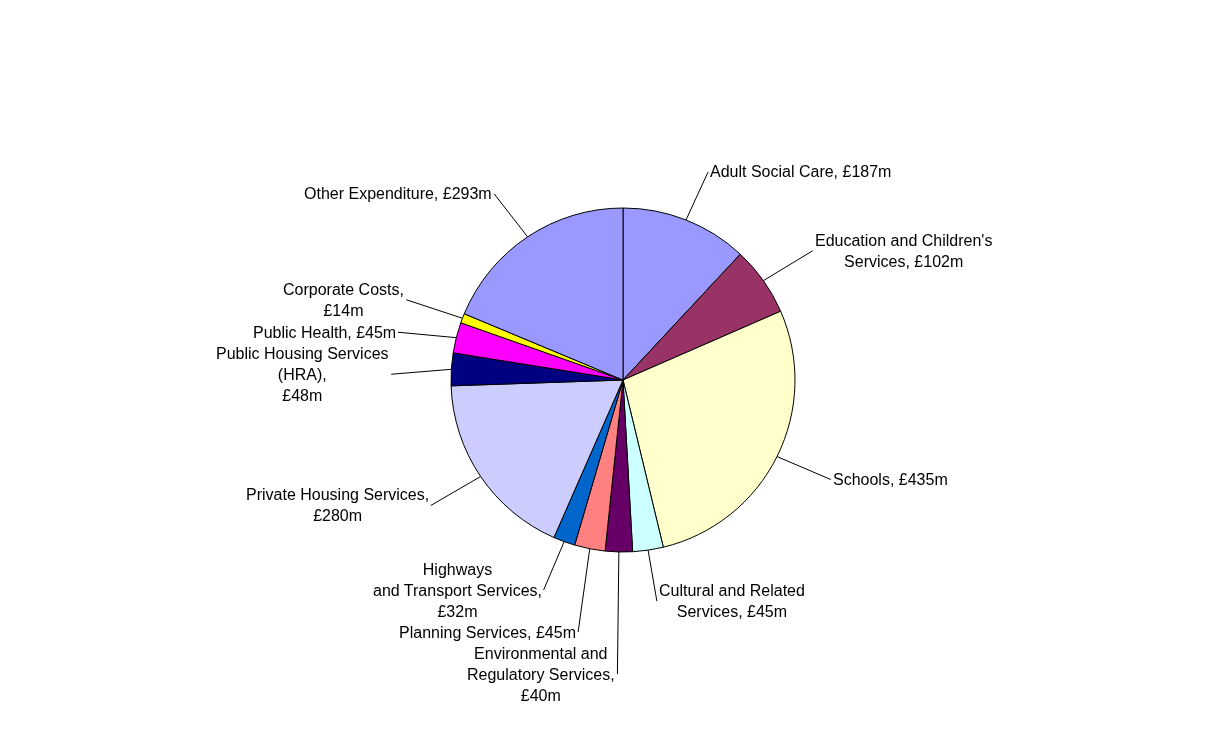 This screenshot has height=744, width=1228. What do you see at coordinates (343, 300) in the screenshot?
I see `slice-label: Corporate Costs, £14m` at bounding box center [343, 300].